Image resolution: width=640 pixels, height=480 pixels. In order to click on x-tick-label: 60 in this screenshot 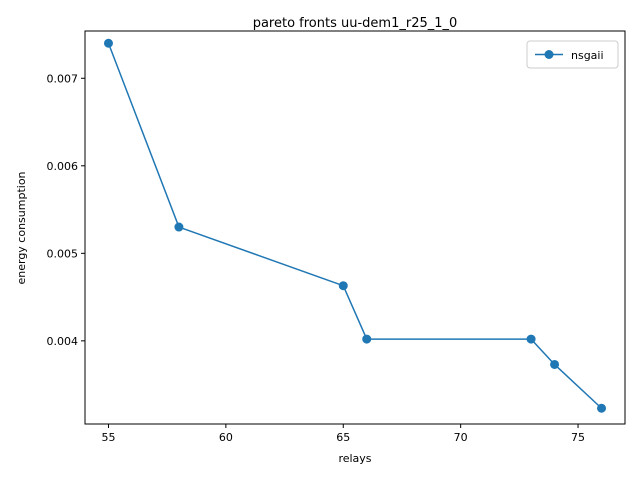, I will do `click(226, 437)`.